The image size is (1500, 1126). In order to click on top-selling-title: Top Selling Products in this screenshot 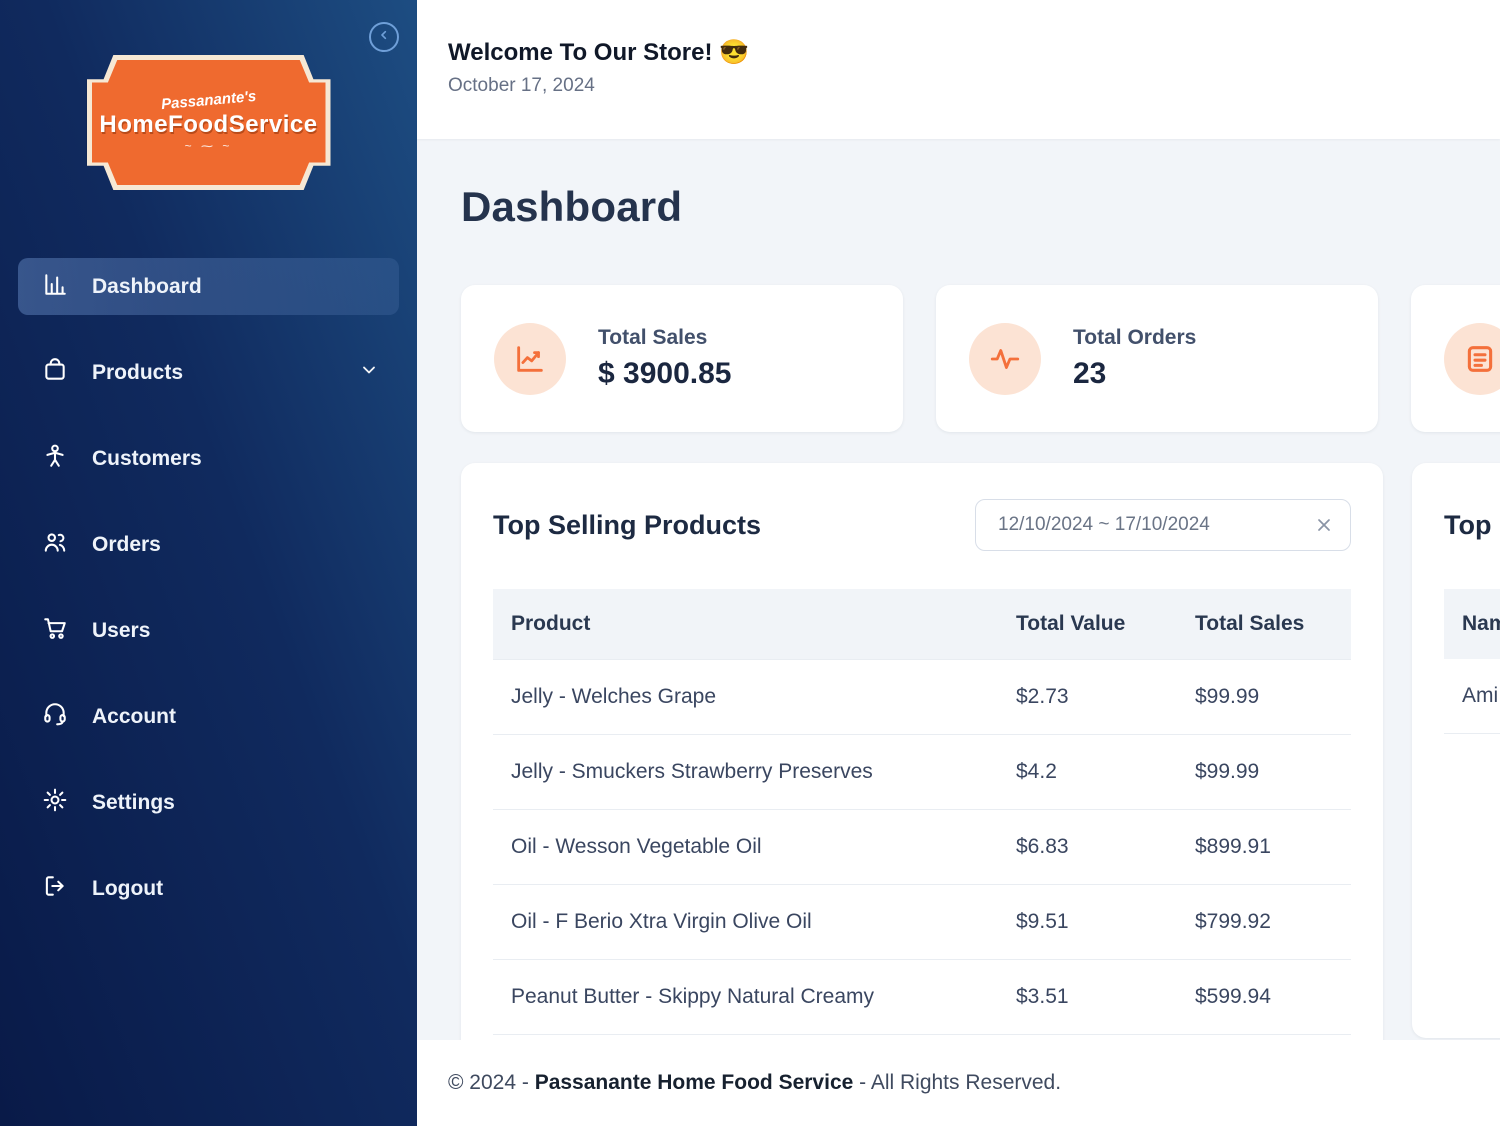, I will do `click(627, 524)`.